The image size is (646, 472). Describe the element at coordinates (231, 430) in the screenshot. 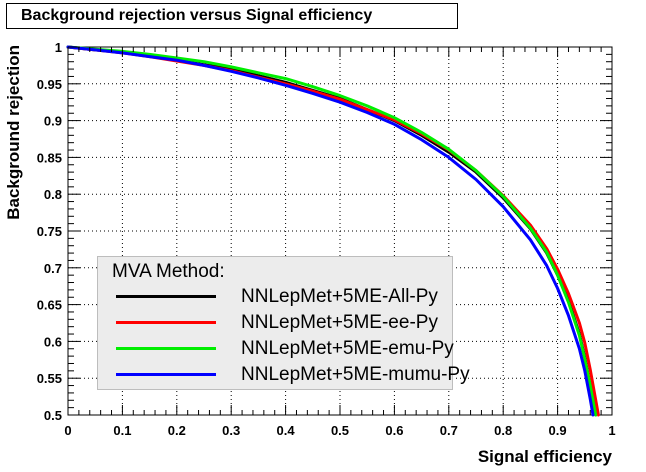

I see `x-tick-label: 0.3` at that location.